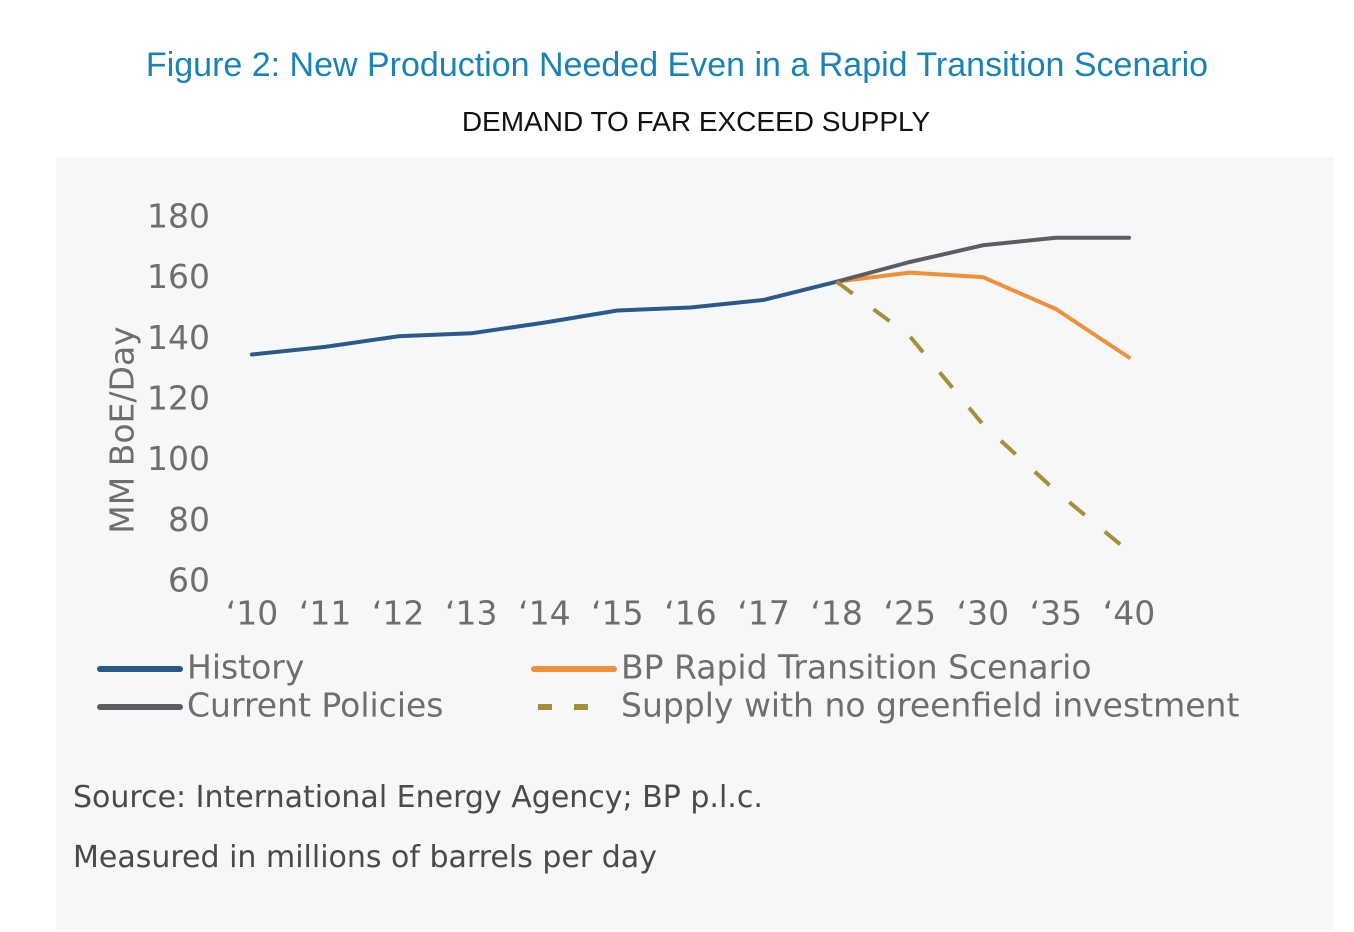 Image resolution: width=1354 pixels, height=932 pixels. Describe the element at coordinates (252, 613) in the screenshot. I see `x-tick-label: ‘10` at that location.